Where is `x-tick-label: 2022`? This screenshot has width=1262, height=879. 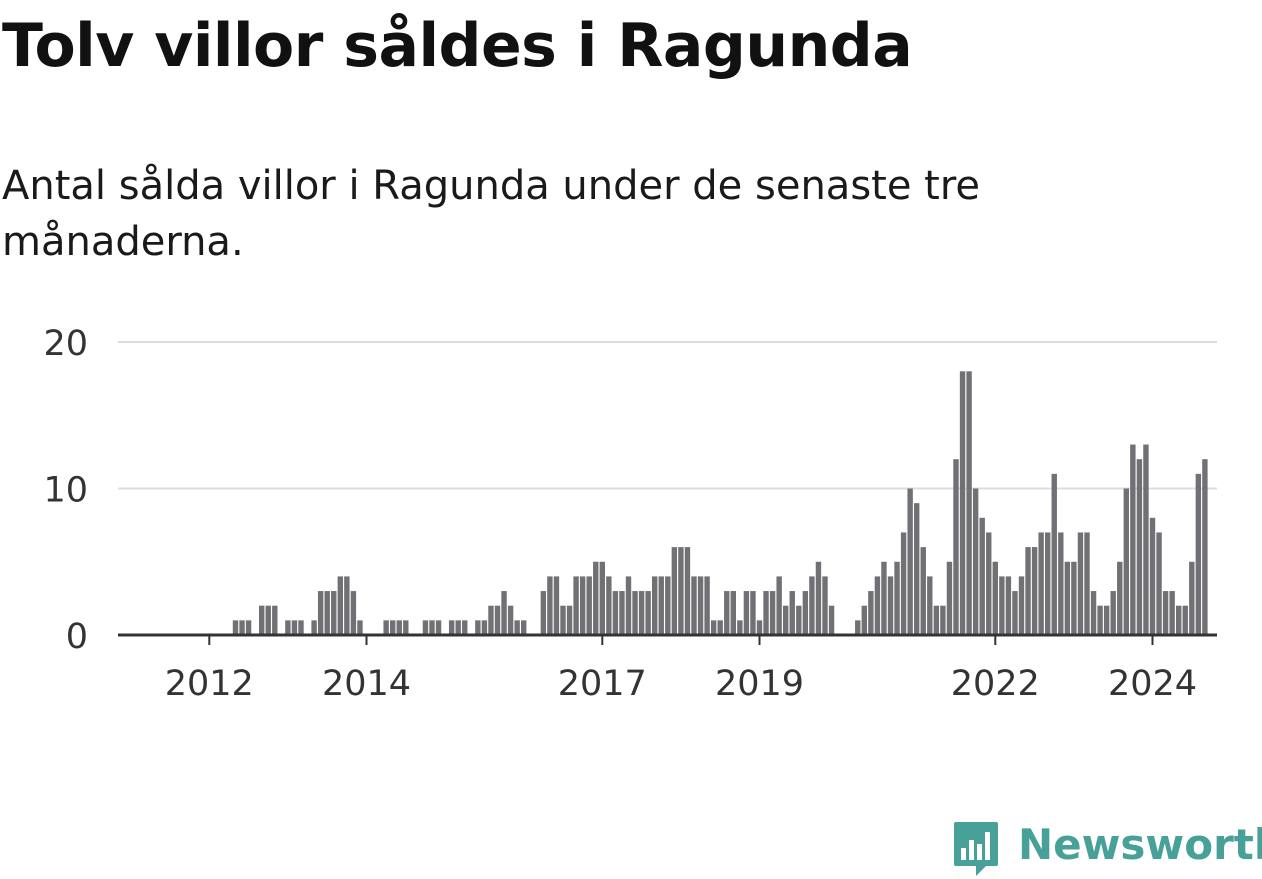 x-tick-label: 2022 is located at coordinates (995, 684).